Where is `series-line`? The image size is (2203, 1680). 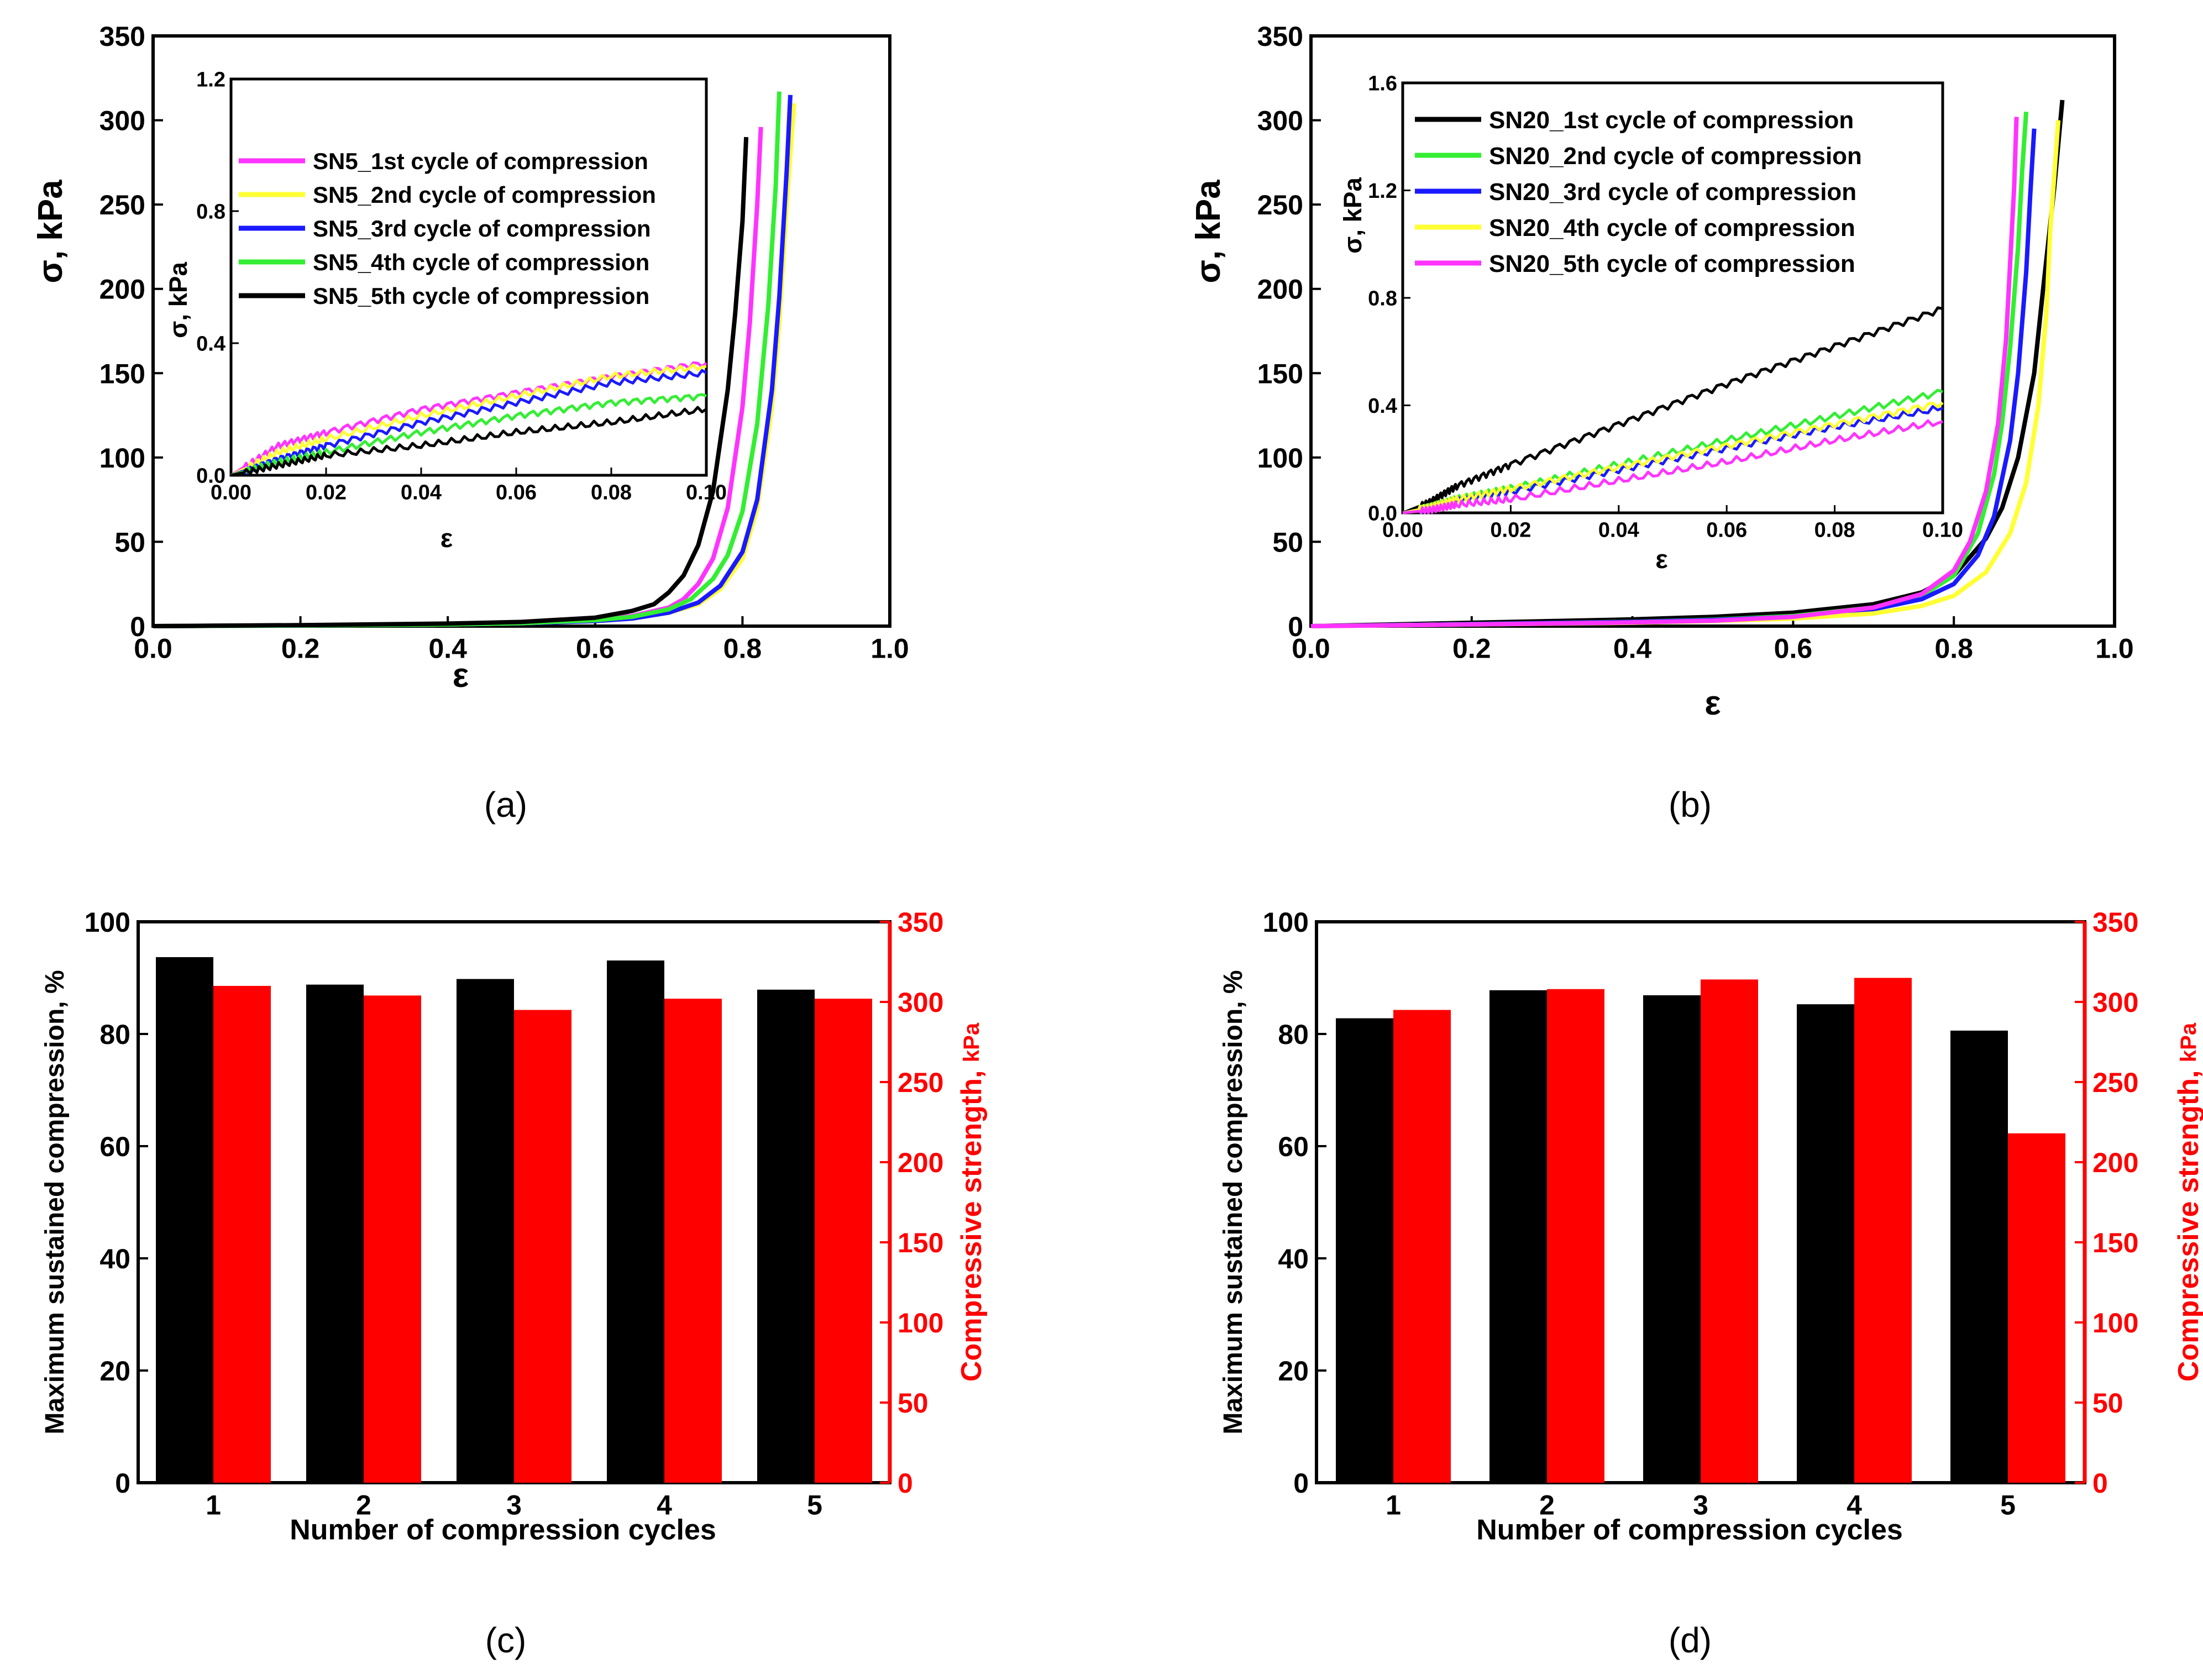
series-line is located at coordinates (451, 382).